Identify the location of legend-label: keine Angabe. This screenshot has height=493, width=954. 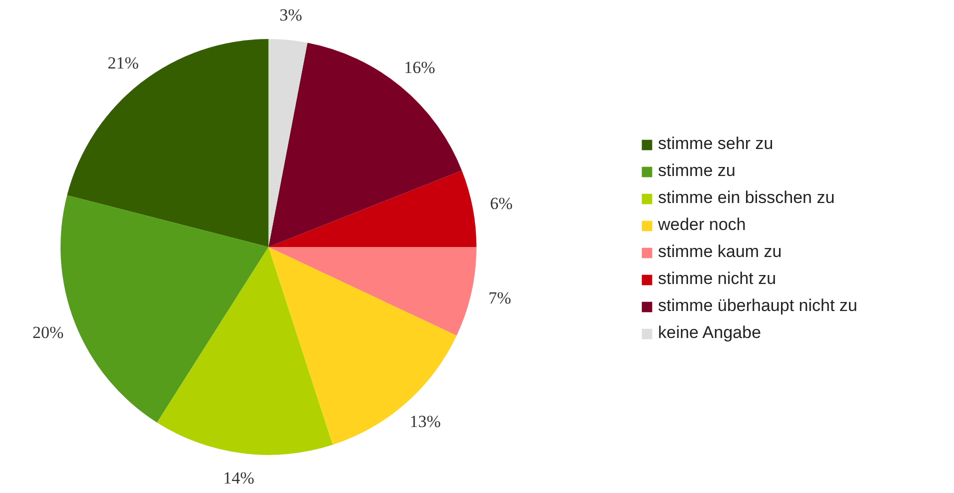
(710, 333).